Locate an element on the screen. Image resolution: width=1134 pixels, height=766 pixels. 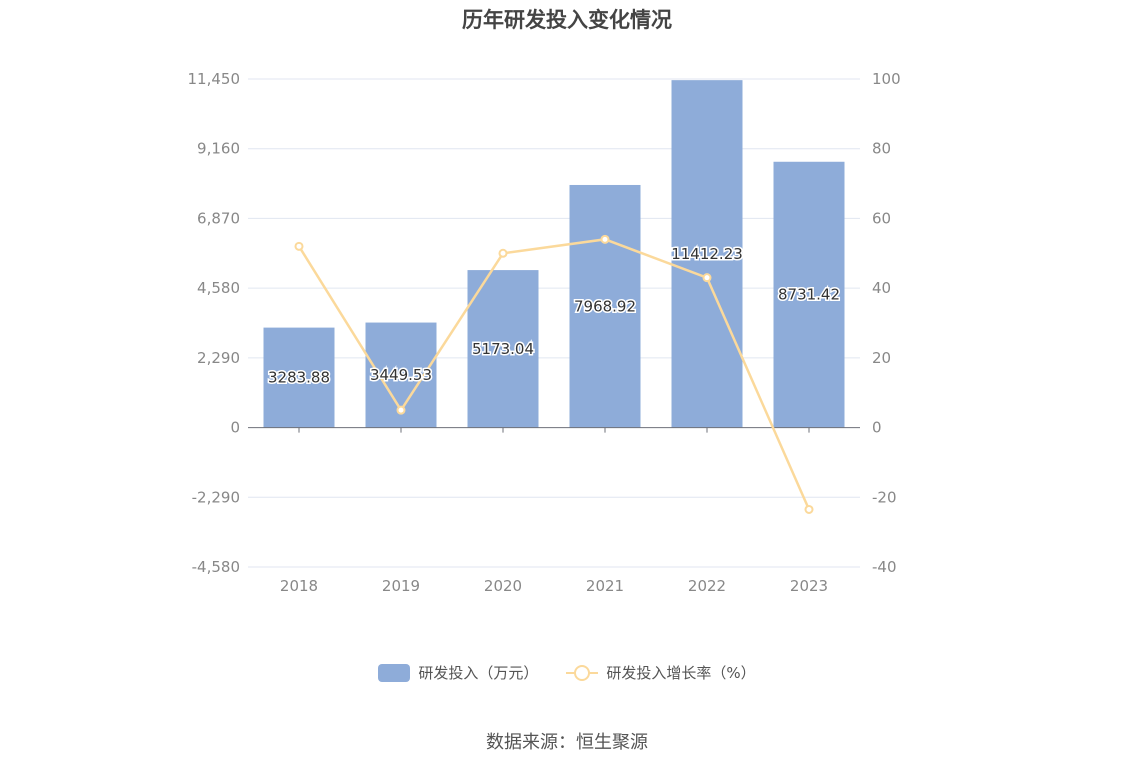
y-left-tick-label: -4,580 is located at coordinates (216, 567).